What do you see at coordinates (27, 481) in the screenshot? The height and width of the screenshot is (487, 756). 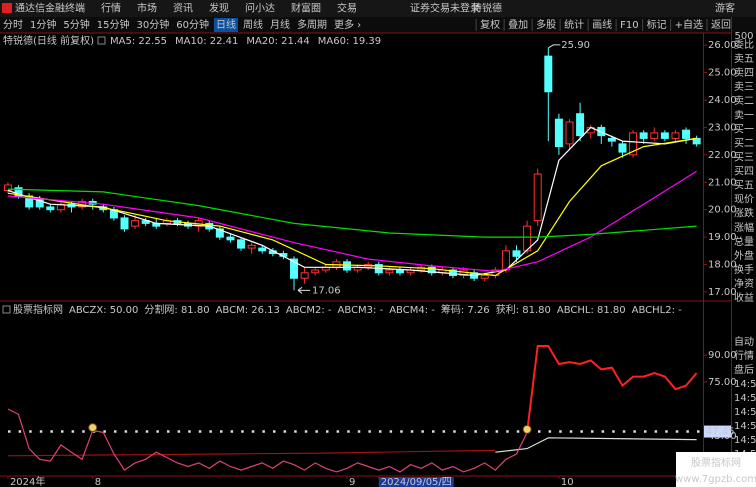 I see `x-tick-label: 2024年` at bounding box center [27, 481].